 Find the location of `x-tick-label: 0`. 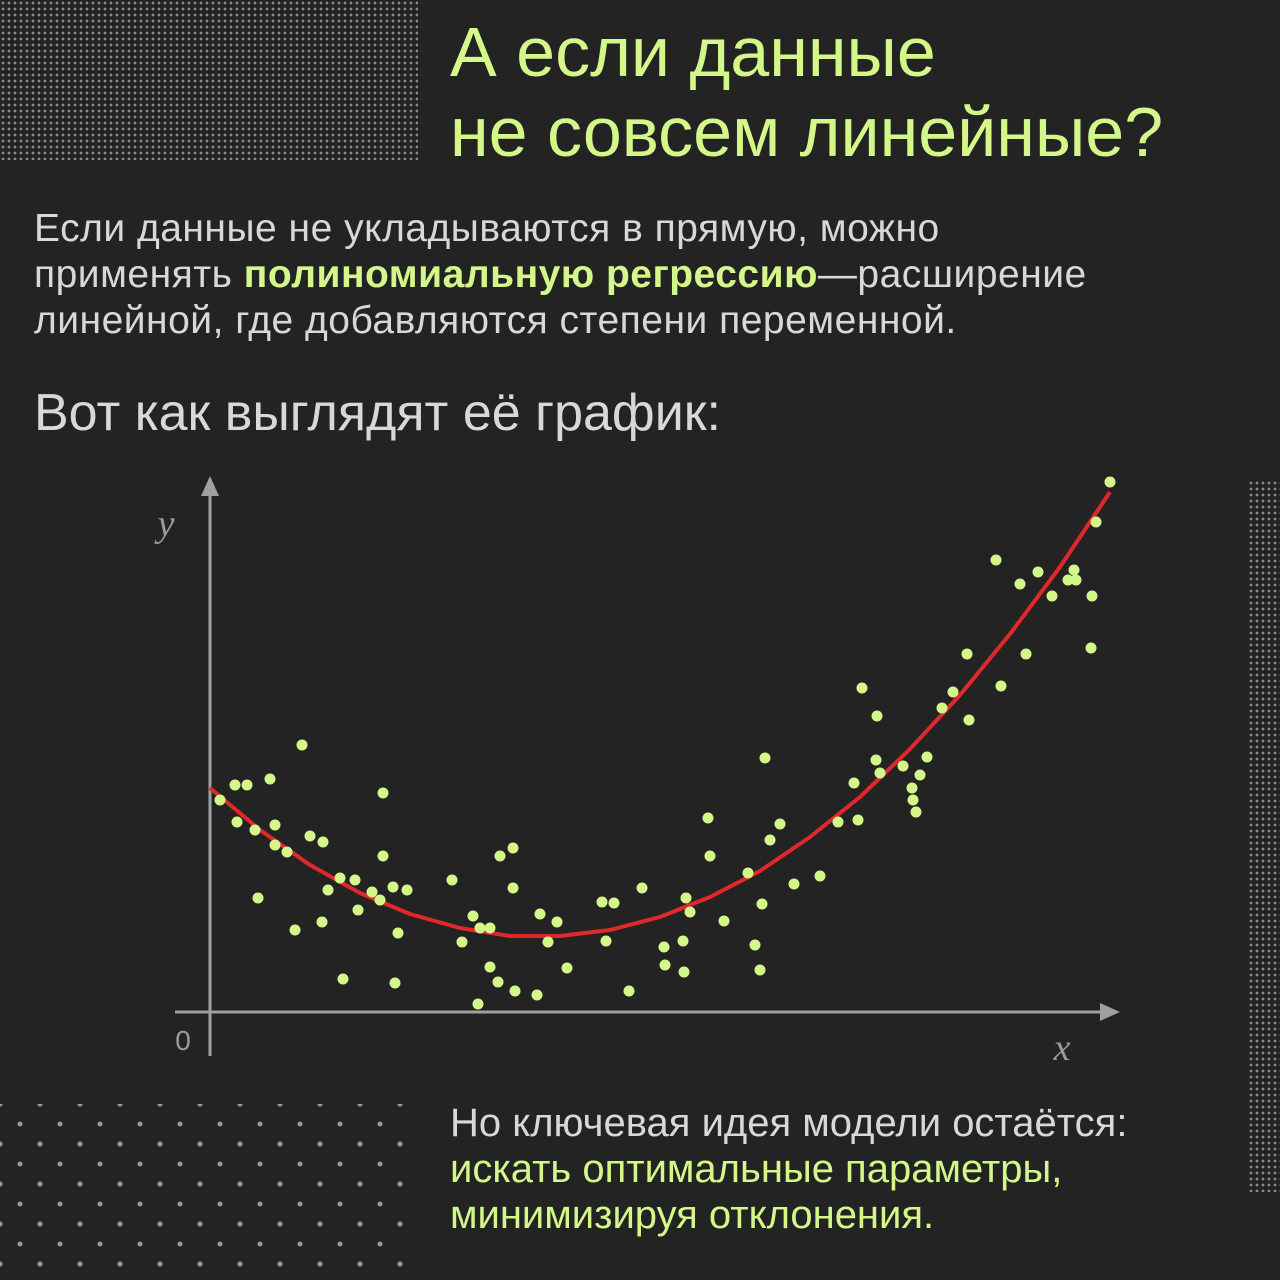

x-tick-label: 0 is located at coordinates (183, 1040).